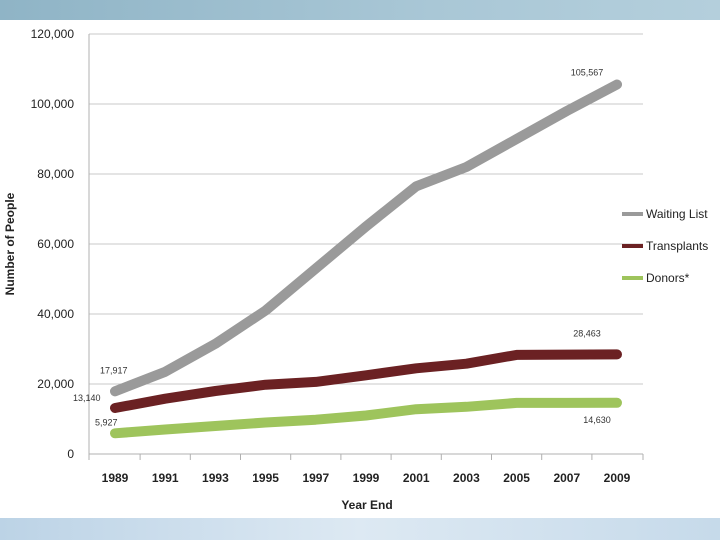 The image size is (720, 540). Describe the element at coordinates (566, 478) in the screenshot. I see `x-tick-label: 2007` at that location.